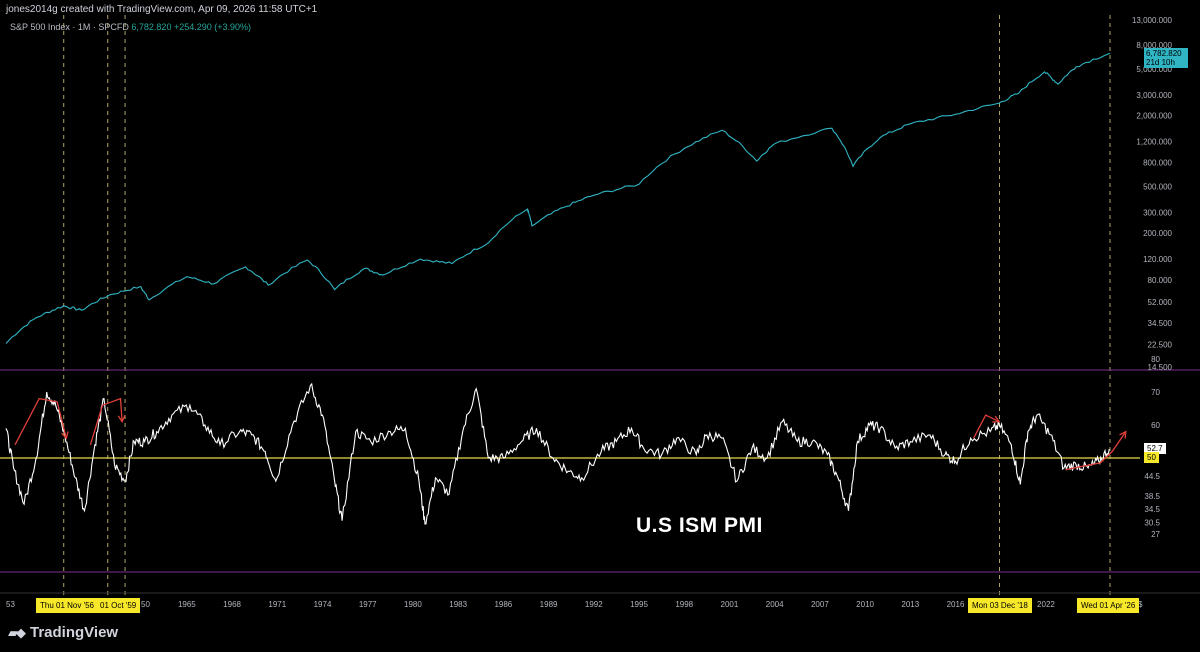  Describe the element at coordinates (1160, 323) in the screenshot. I see `sp500-y-tick: 34.500` at that location.